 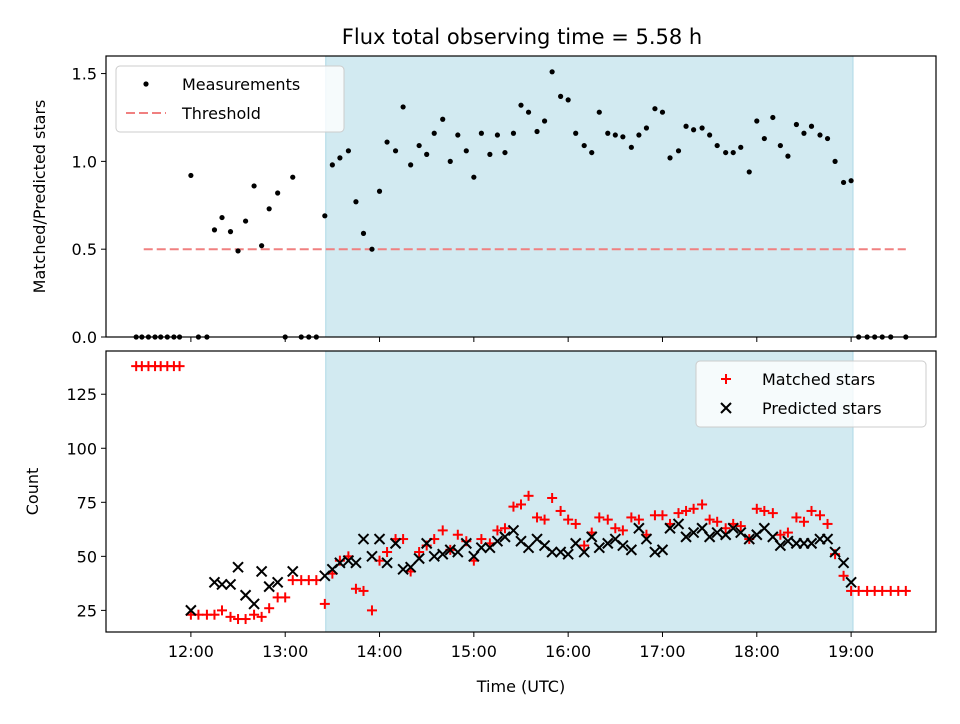 What do you see at coordinates (851, 651) in the screenshot?
I see `xtick-label: 19:00` at bounding box center [851, 651].